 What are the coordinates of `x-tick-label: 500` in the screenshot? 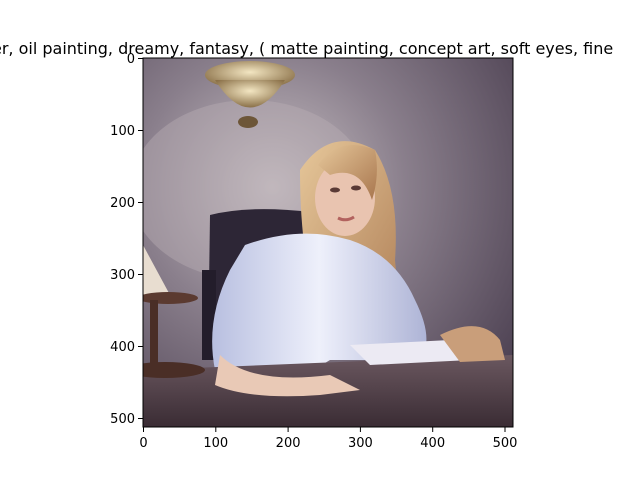 It's located at (505, 443).